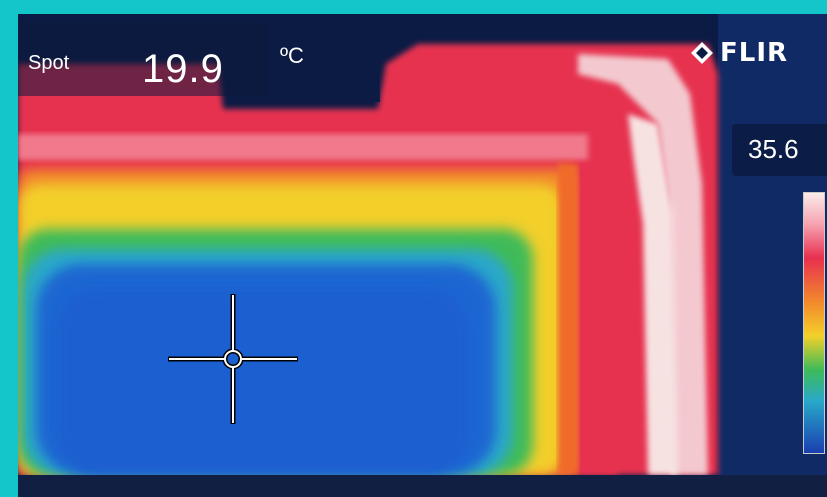  What do you see at coordinates (773, 149) in the screenshot?
I see `scale-max-value: 35.6` at bounding box center [773, 149].